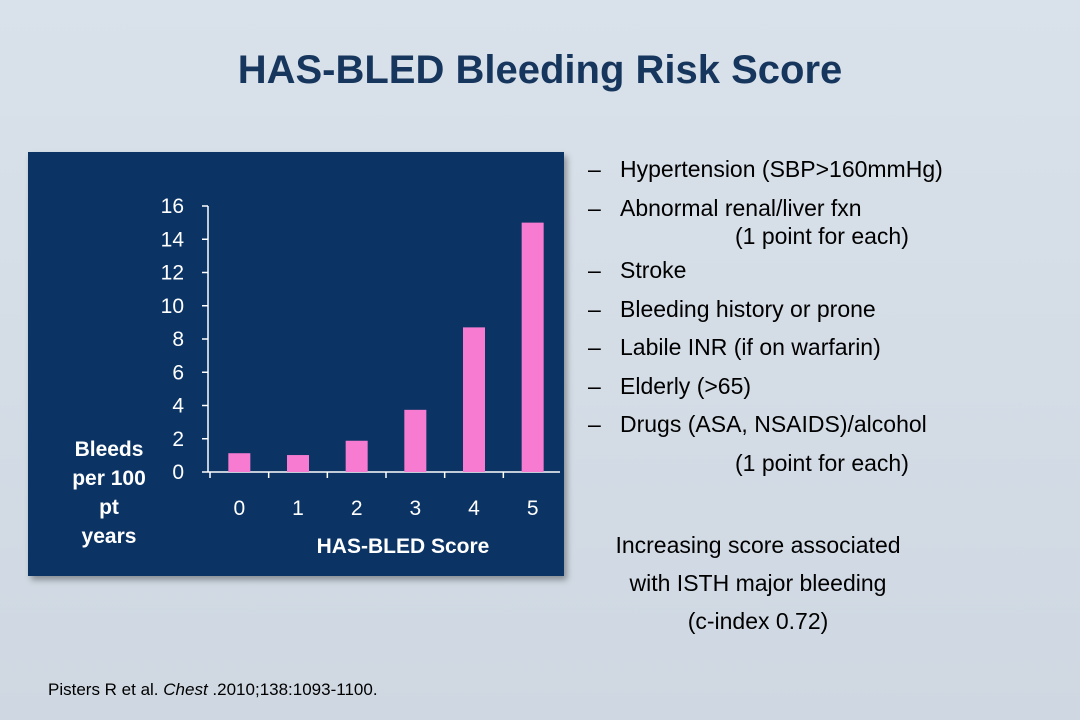 The width and height of the screenshot is (1080, 720). I want to click on y-axis-label-line: pt, so click(109, 507).